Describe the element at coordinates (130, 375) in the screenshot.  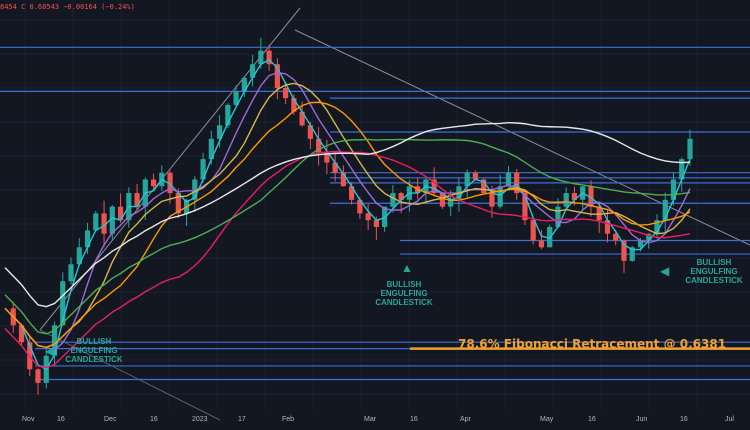
I see `trendline` at that location.